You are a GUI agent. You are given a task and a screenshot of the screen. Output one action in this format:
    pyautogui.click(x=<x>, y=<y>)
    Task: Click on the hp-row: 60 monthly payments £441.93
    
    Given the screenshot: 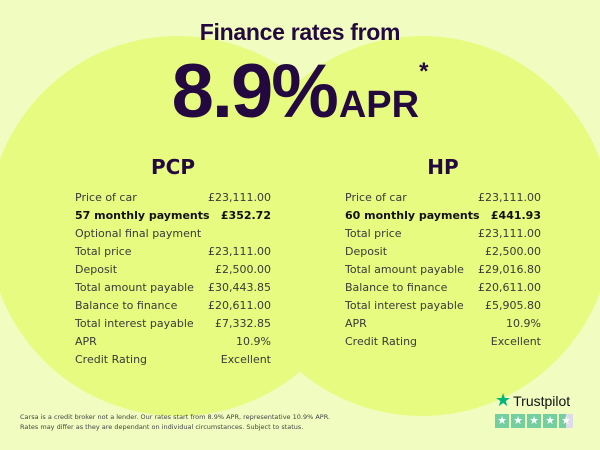 What is the action you would take?
    pyautogui.click(x=443, y=216)
    